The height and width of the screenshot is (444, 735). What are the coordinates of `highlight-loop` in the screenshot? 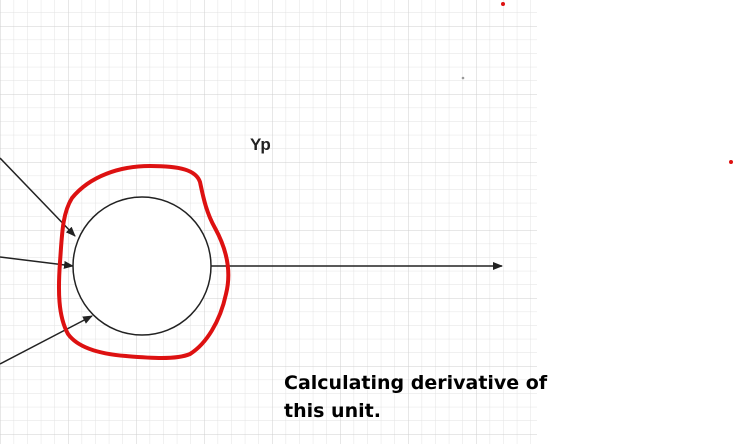 It's located at (143, 262).